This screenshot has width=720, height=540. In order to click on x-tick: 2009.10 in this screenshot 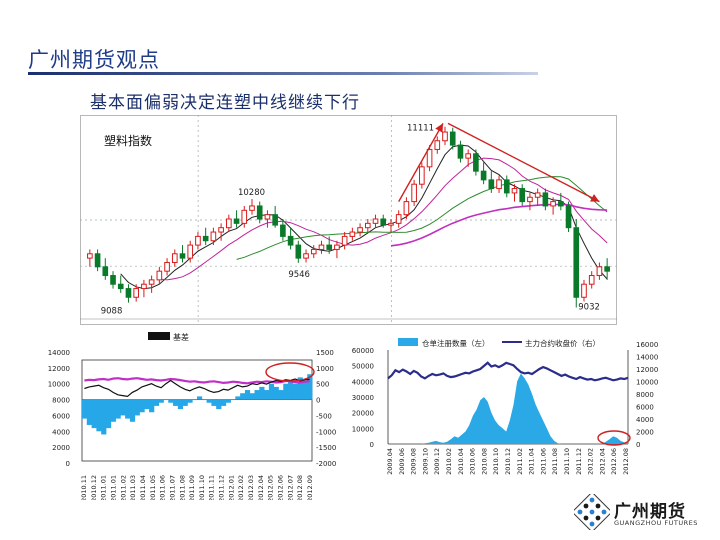, I will do `click(425, 461)`.